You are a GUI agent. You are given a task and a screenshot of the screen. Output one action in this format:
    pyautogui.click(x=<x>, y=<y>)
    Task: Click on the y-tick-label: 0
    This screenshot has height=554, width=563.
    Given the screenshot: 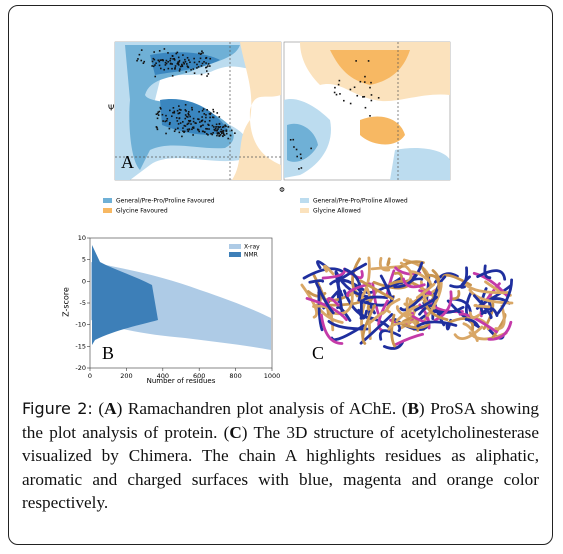 What is the action you would take?
    pyautogui.click(x=84, y=281)
    